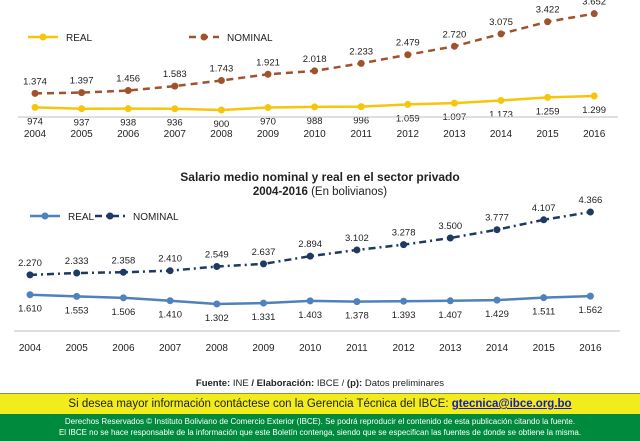 The height and width of the screenshot is (441, 640). What do you see at coordinates (175, 74) in the screenshot?
I see `data-label-nominal-2007: 1.583` at bounding box center [175, 74].